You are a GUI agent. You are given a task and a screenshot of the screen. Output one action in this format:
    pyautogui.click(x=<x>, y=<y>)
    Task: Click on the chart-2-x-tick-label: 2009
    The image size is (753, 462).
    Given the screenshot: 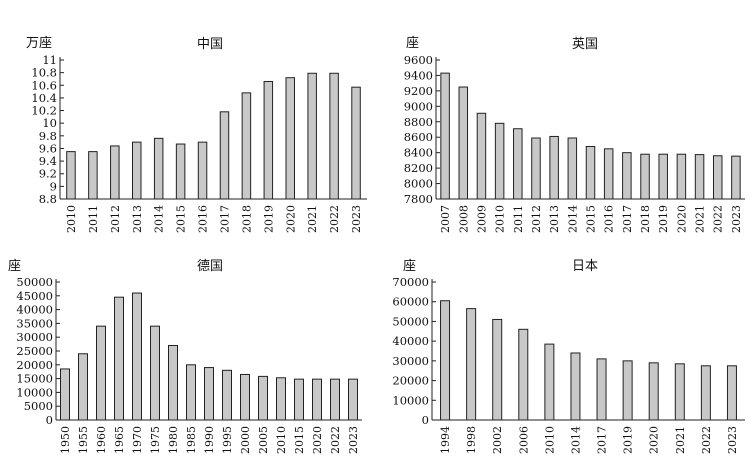 What is the action you would take?
    pyautogui.click(x=481, y=219)
    